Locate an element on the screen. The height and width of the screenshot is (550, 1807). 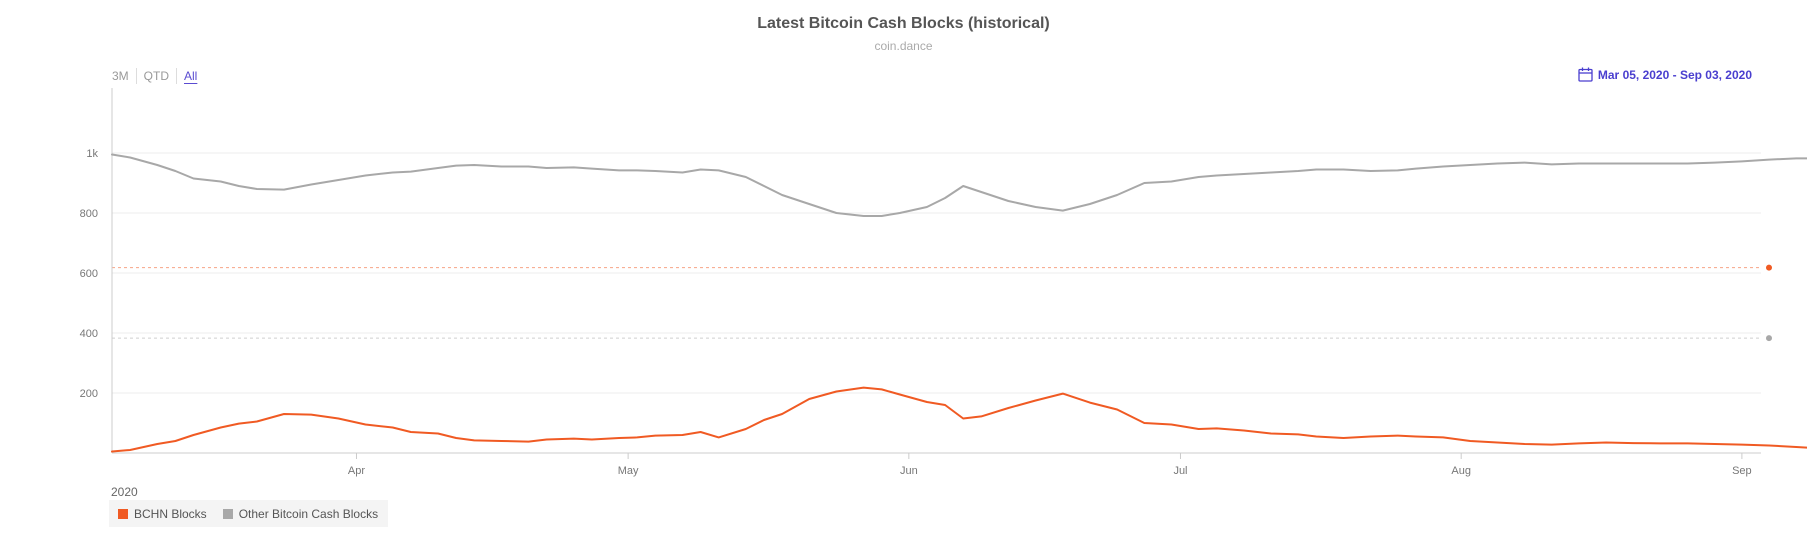
y-axis-labels: 200 400 600 800 1k is located at coordinates (89, 274).